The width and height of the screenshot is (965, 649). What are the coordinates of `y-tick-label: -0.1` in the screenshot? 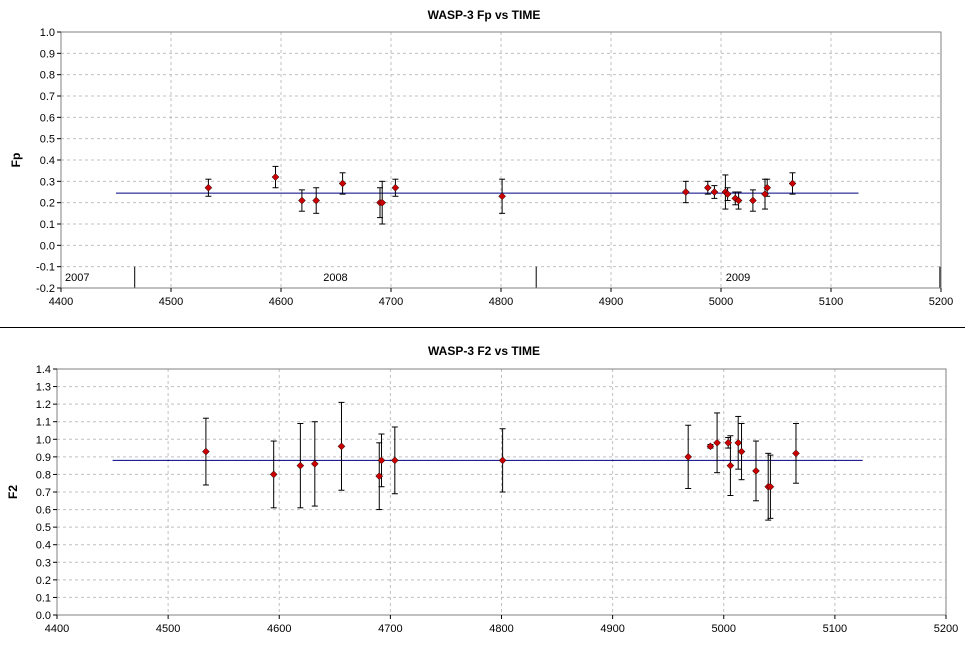 It's located at (45, 268).